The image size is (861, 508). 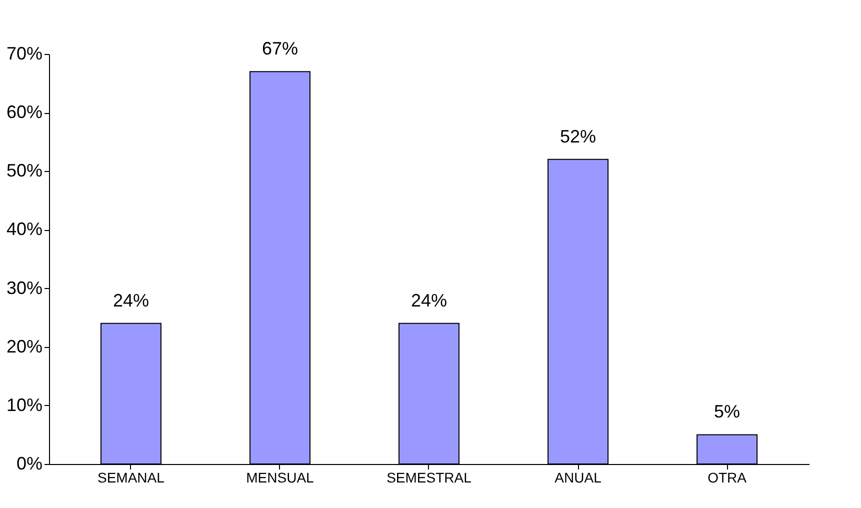 I want to click on y-tick-label: 60%, so click(x=24, y=112).